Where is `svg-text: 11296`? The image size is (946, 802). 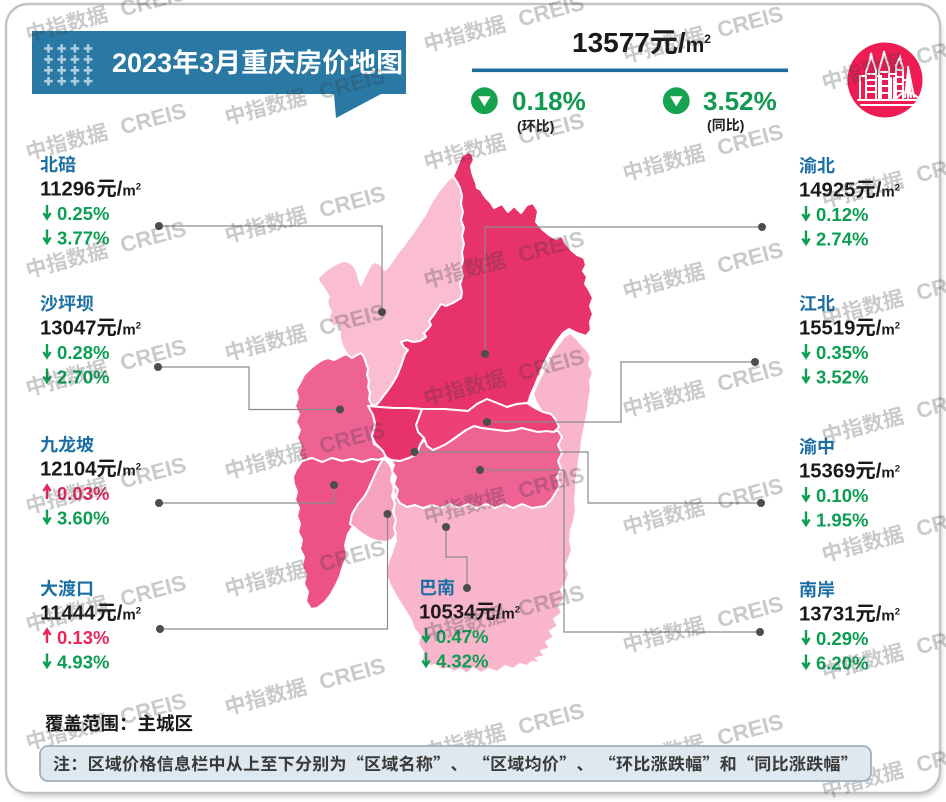 svg-text: 11296 is located at coordinates (67, 190).